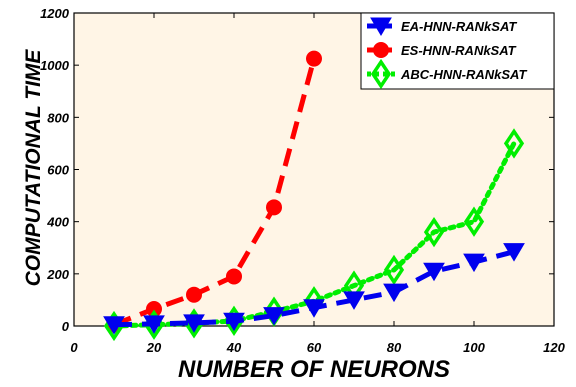  Describe the element at coordinates (57, 274) in the screenshot. I see `y-tick-label: 200` at that location.